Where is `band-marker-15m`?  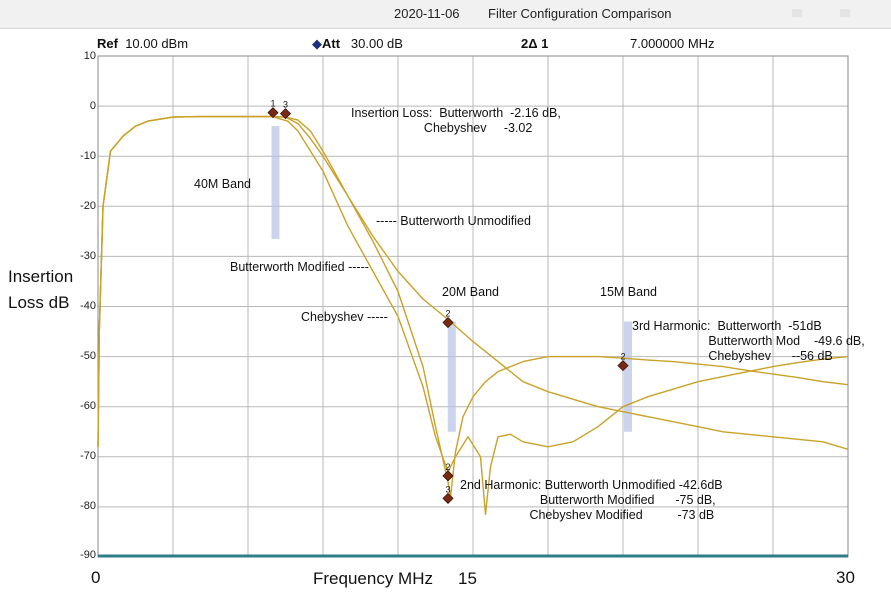 band-marker-15m is located at coordinates (628, 376).